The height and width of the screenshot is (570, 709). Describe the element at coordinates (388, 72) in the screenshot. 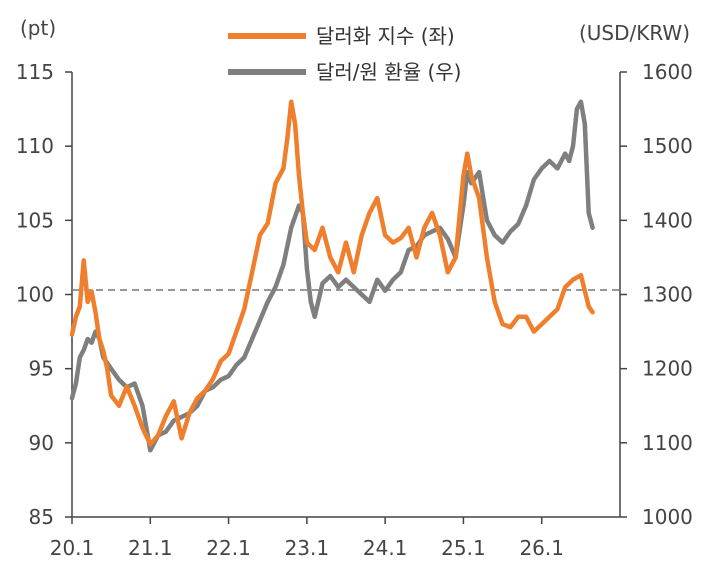

I see `legend-label-usd-krw: 달러/원 환율 (우)` at that location.